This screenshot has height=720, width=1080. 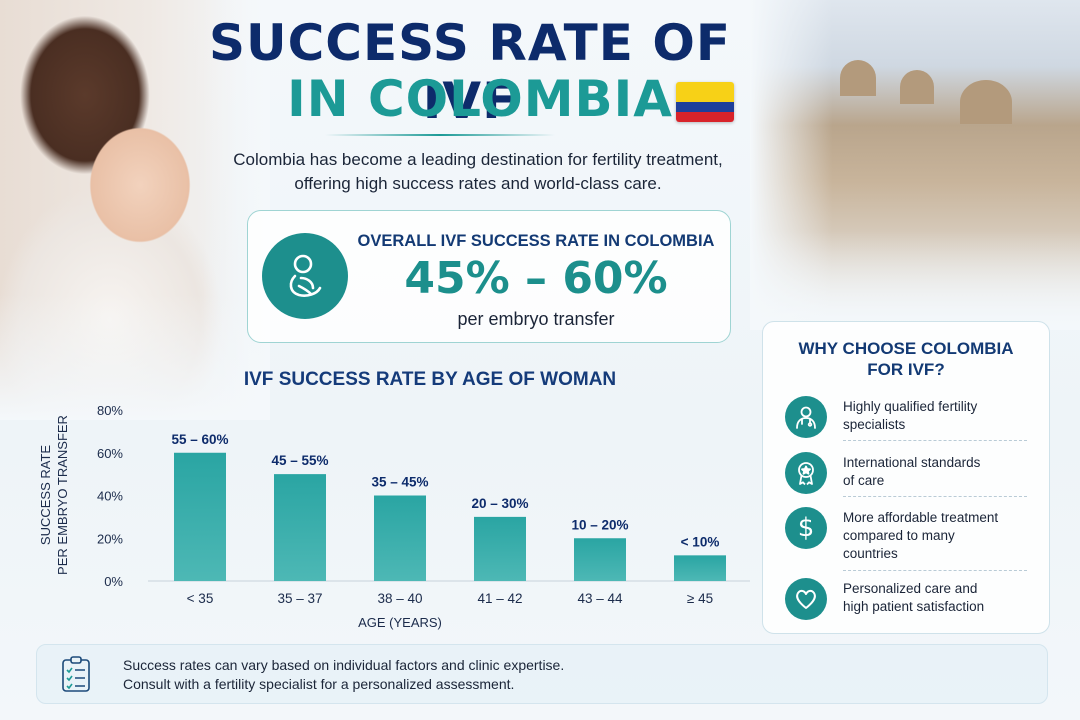 What do you see at coordinates (430, 379) in the screenshot?
I see `chart-title: IVF SUCCESS RATE BY AGE OF WOMAN` at bounding box center [430, 379].